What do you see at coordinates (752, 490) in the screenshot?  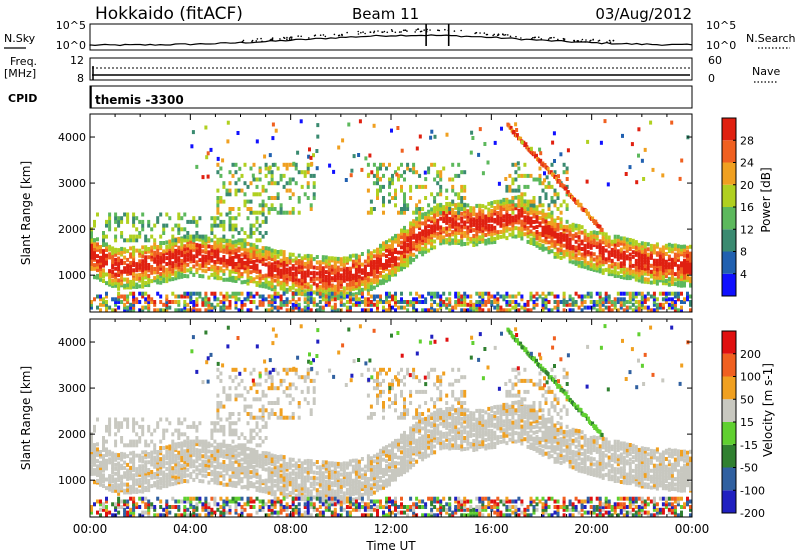 I see `colorbar-tick: -100` at bounding box center [752, 490].